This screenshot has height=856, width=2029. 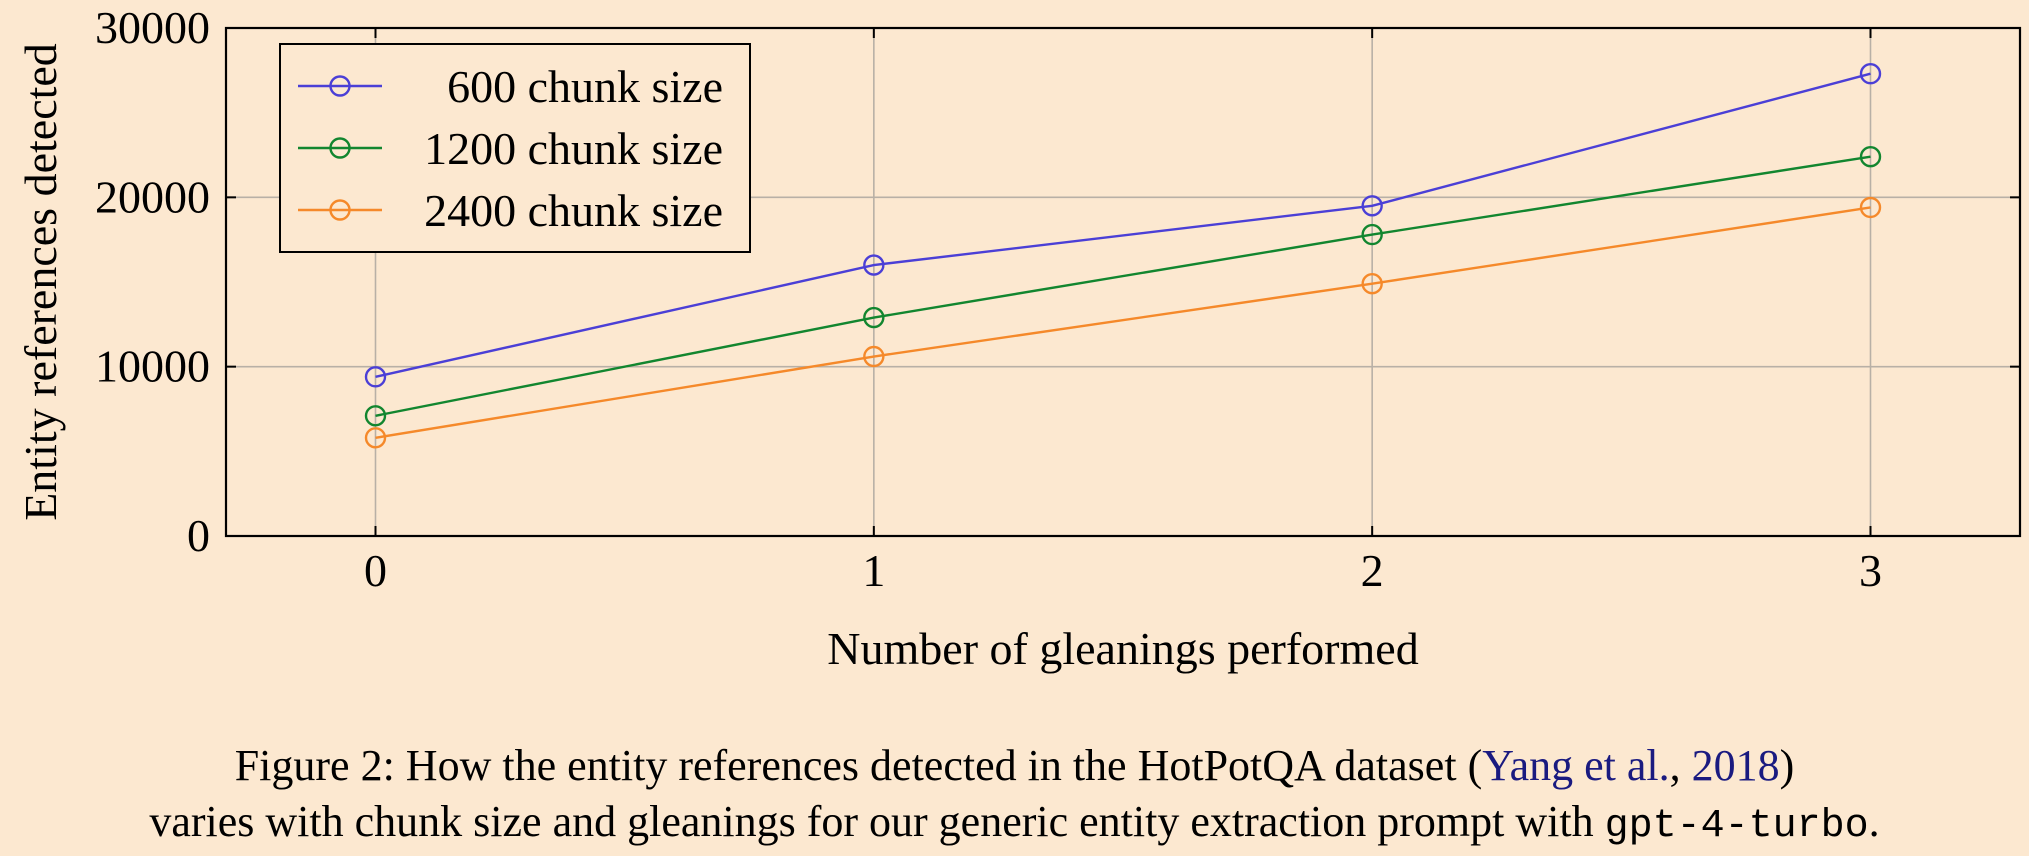 What do you see at coordinates (1870, 570) in the screenshot?
I see `x-tick-label: 3` at bounding box center [1870, 570].